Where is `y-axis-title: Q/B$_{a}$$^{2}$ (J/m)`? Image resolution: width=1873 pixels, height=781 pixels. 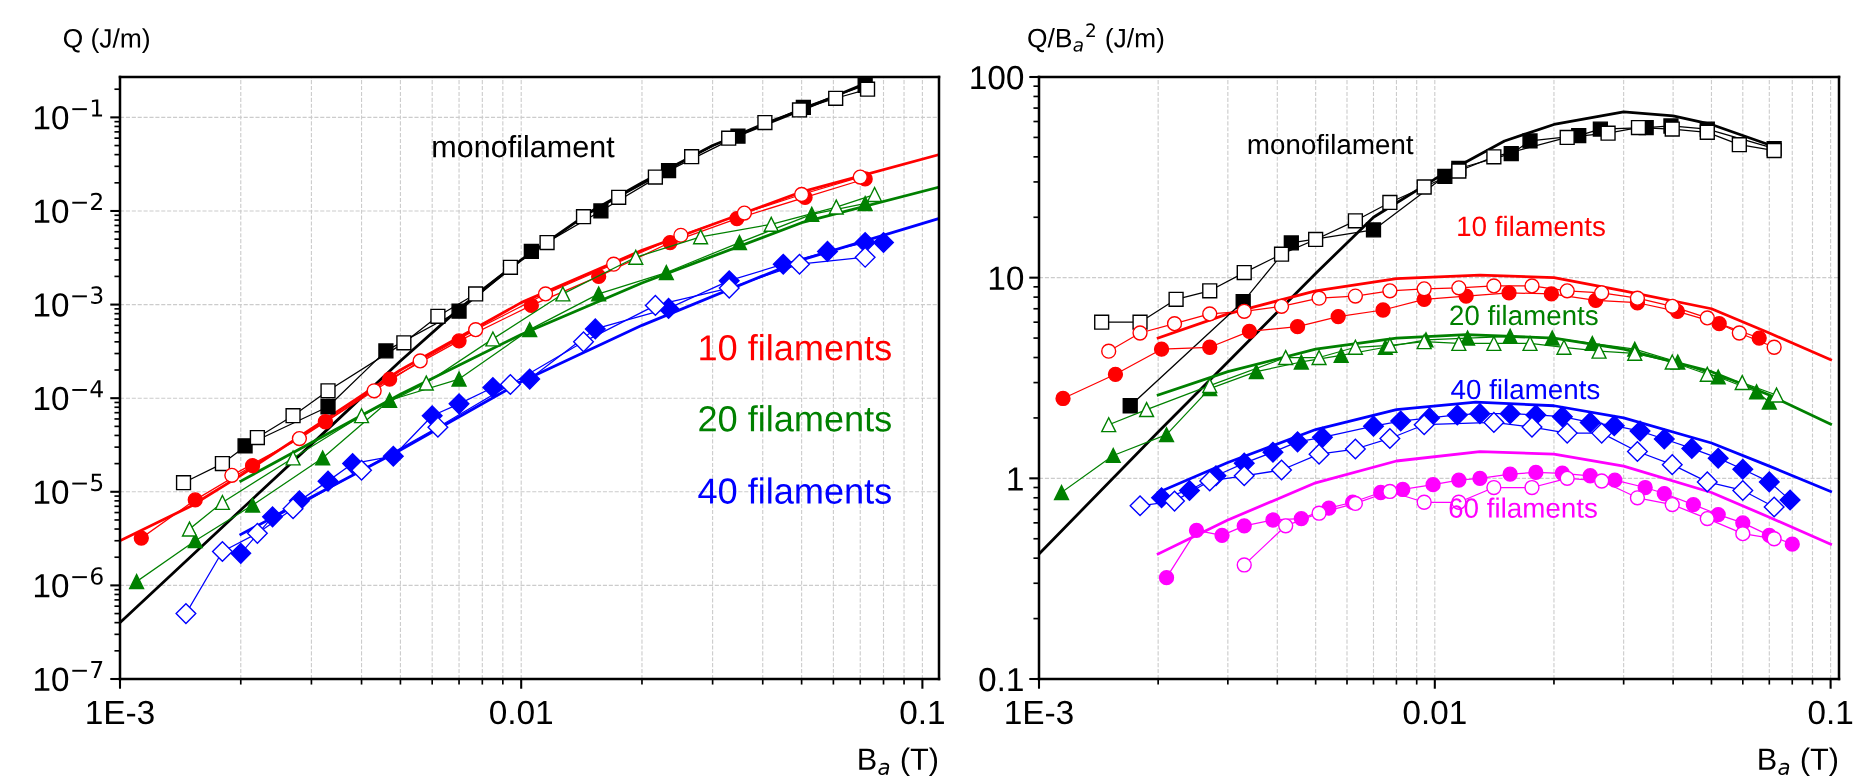
y-axis-title: Q/B$_{a}$$^{2}$ (J/m) is located at coordinates (1096, 38).